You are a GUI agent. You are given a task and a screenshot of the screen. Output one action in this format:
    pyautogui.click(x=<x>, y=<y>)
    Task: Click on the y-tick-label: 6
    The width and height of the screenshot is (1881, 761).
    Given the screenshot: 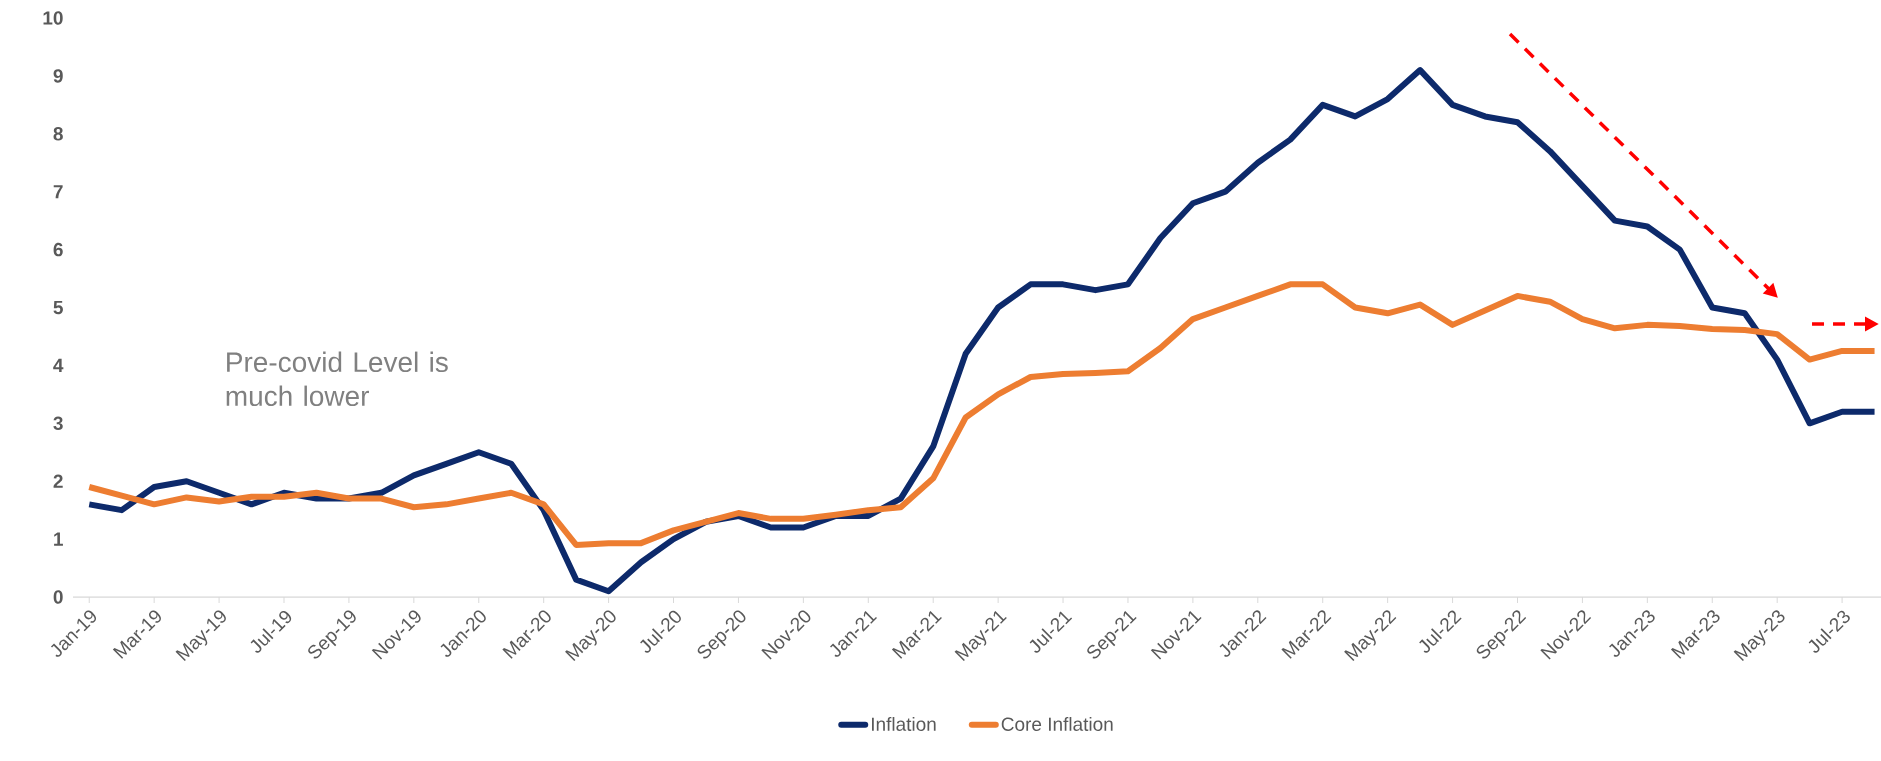 What is the action you would take?
    pyautogui.click(x=58, y=249)
    